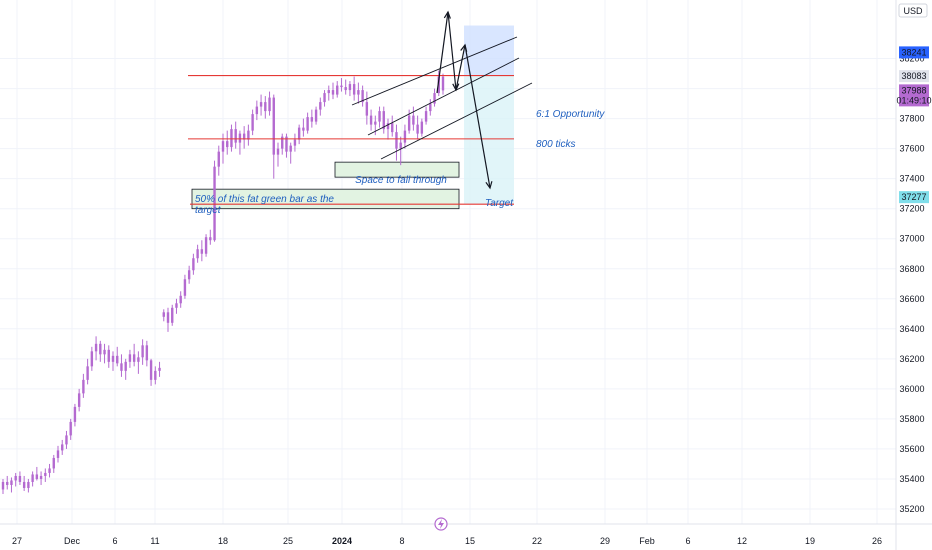 This screenshot has width=932, height=550. I want to click on y-tick-label: 37200, so click(911, 209).